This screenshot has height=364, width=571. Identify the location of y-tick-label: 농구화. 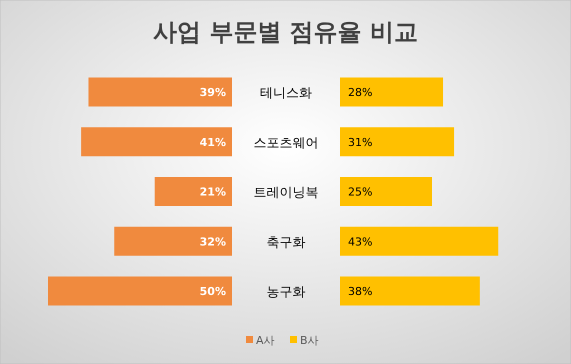
(286, 292).